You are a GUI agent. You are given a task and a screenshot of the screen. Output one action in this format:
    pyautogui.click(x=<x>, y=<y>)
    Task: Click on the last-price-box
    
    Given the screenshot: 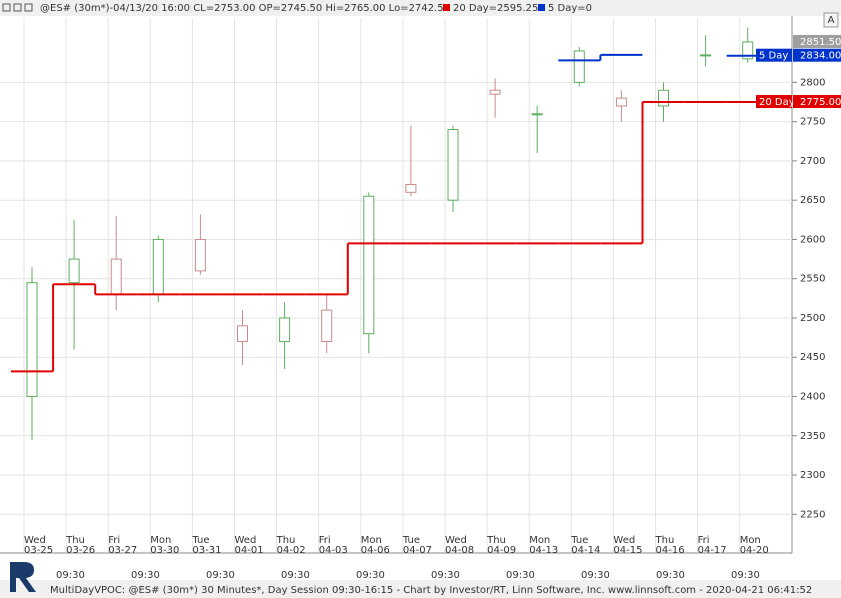 What is the action you would take?
    pyautogui.click(x=817, y=41)
    